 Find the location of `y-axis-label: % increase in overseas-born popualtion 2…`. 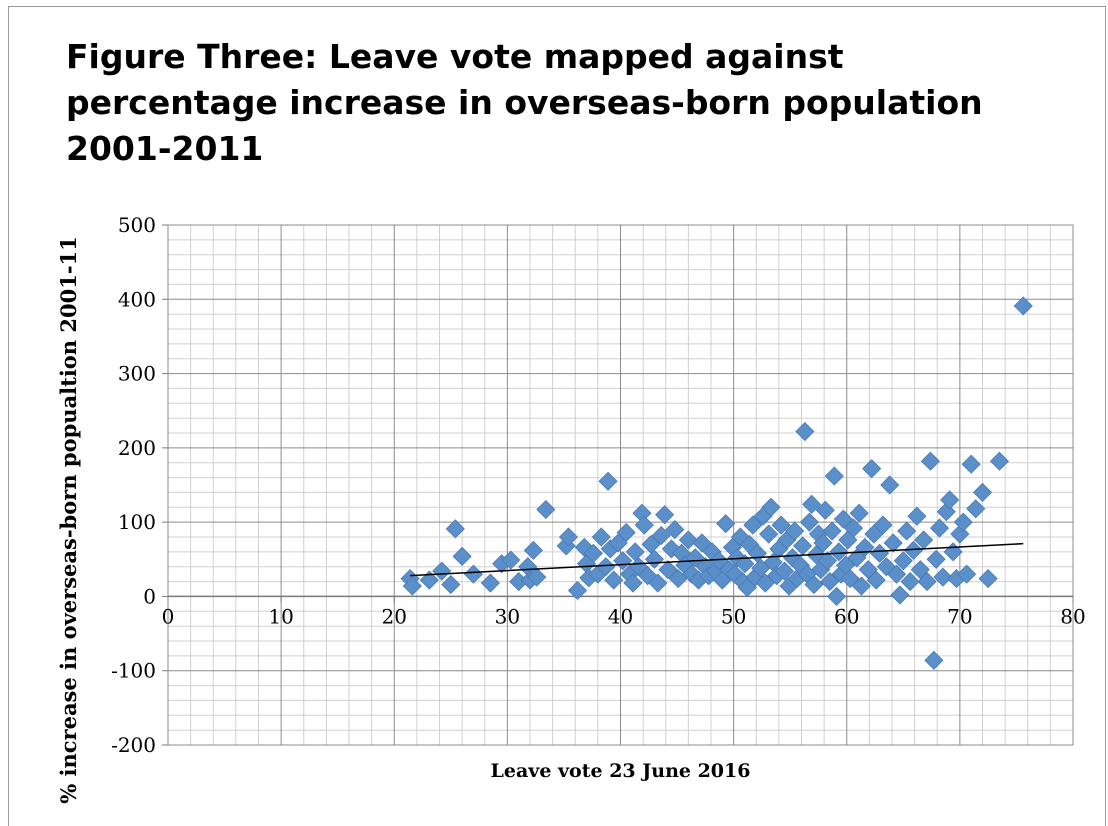

y-axis-label: % increase in overseas-born popualtion 2… is located at coordinates (68, 520).